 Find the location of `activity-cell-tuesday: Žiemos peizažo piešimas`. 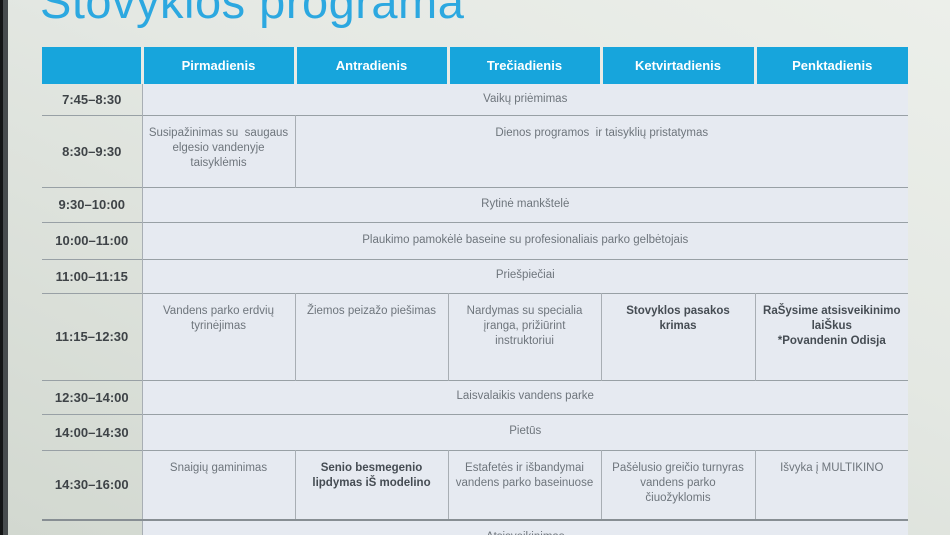

activity-cell-tuesday: Žiemos peizažo piešimas is located at coordinates (371, 336).